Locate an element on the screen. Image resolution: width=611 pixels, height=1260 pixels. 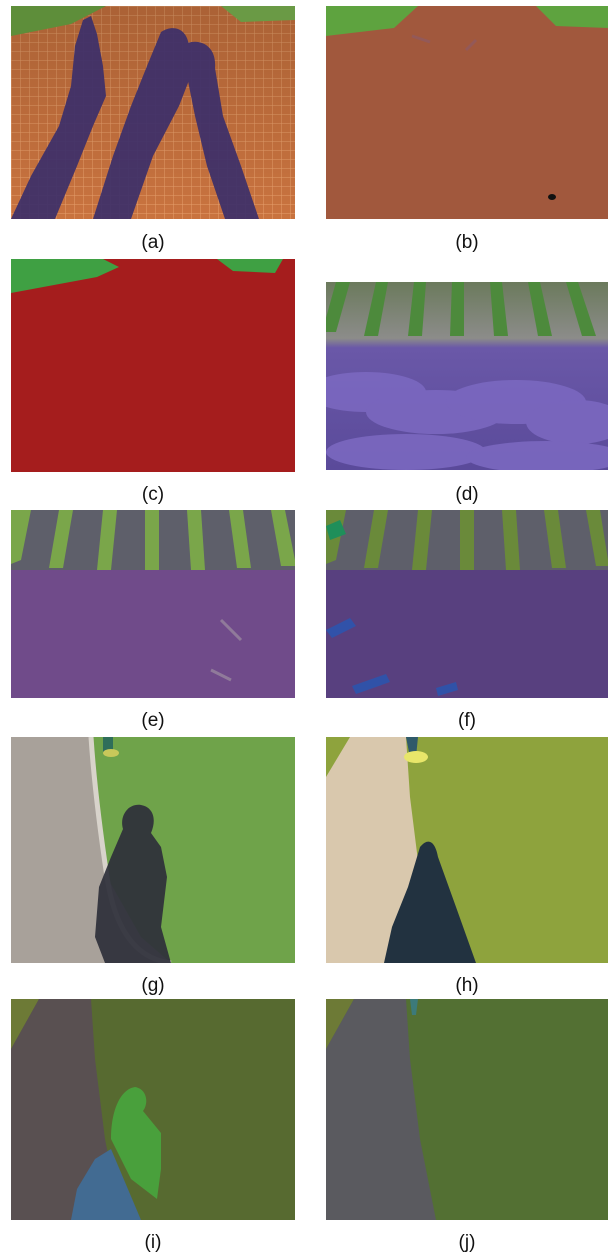
panel-h-caption: (h) is located at coordinates (467, 985).